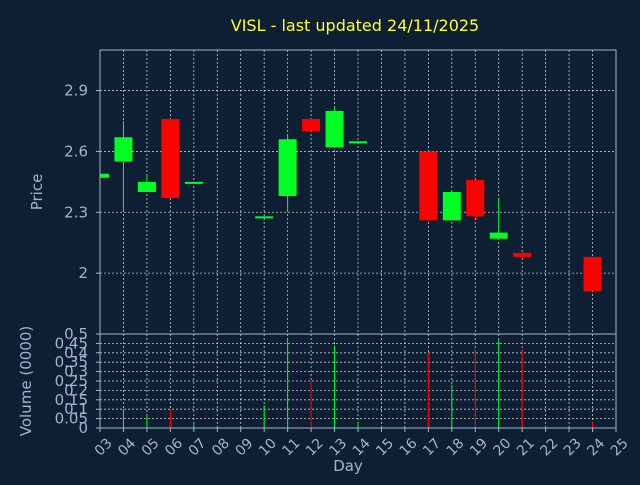  I want to click on x-tick-label: 07, so click(198, 447).